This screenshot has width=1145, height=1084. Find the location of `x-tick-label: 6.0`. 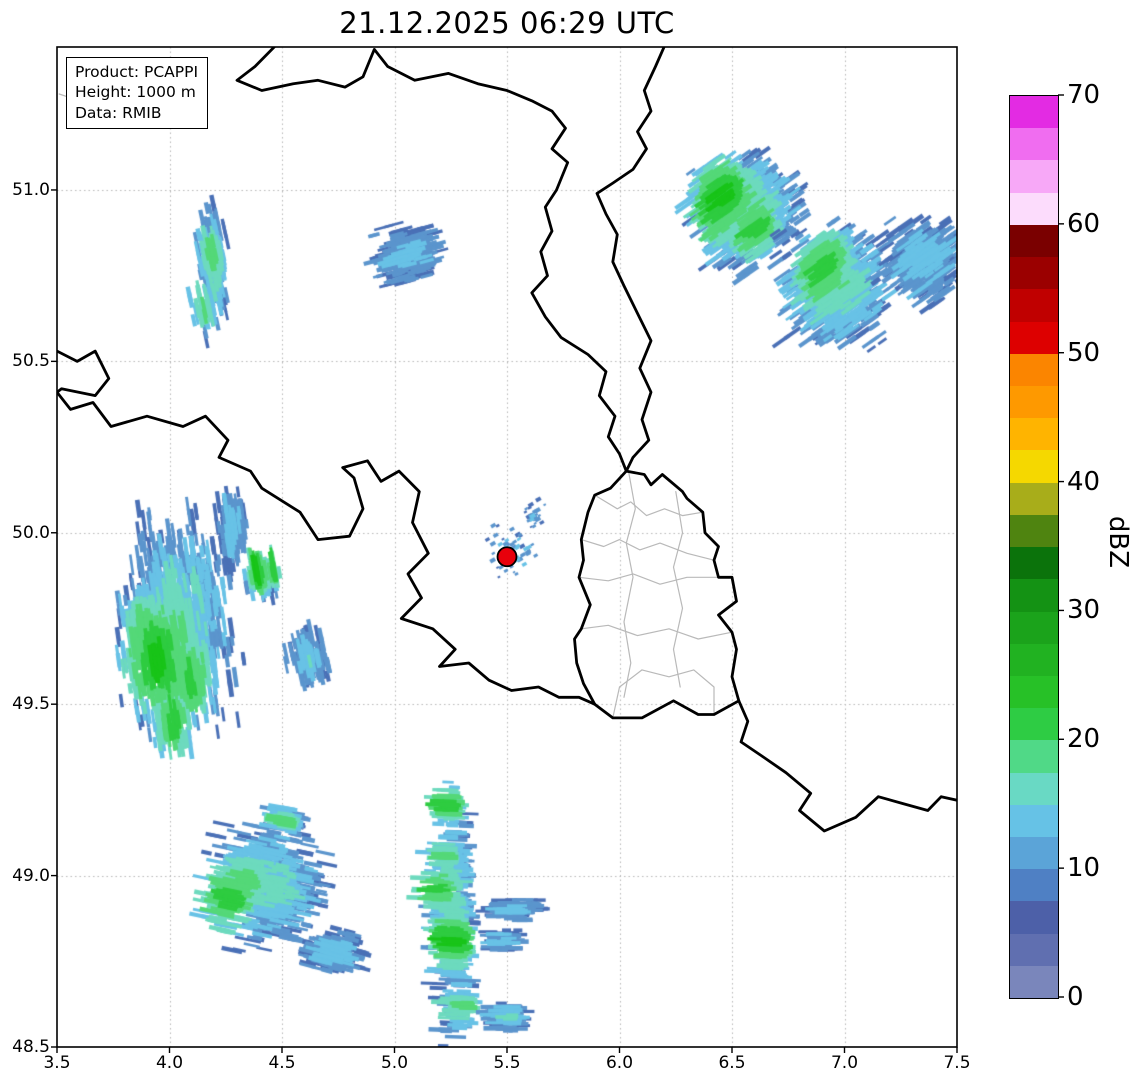

x-tick-label: 6.0 is located at coordinates (619, 1063).